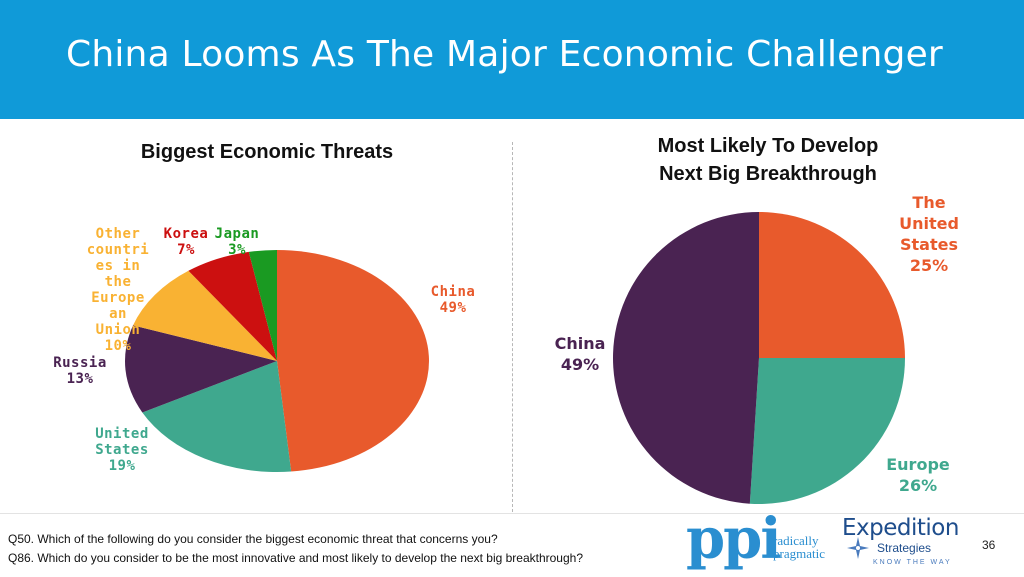  Describe the element at coordinates (904, 548) in the screenshot. I see `expedition-logo-sub: Strategies` at that location.